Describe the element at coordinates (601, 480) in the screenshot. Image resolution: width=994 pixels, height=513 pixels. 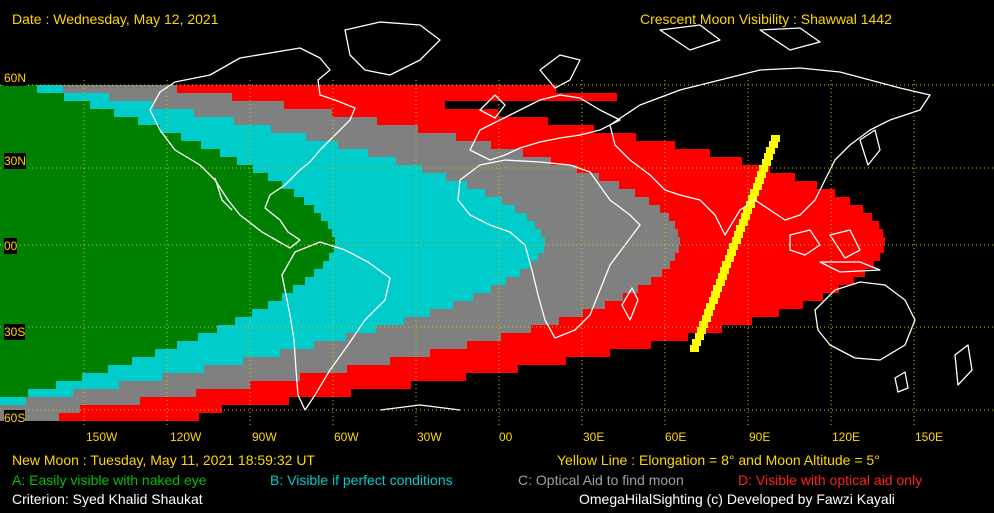
I see `legend-c: C: Optical Aid to find moon` at that location.